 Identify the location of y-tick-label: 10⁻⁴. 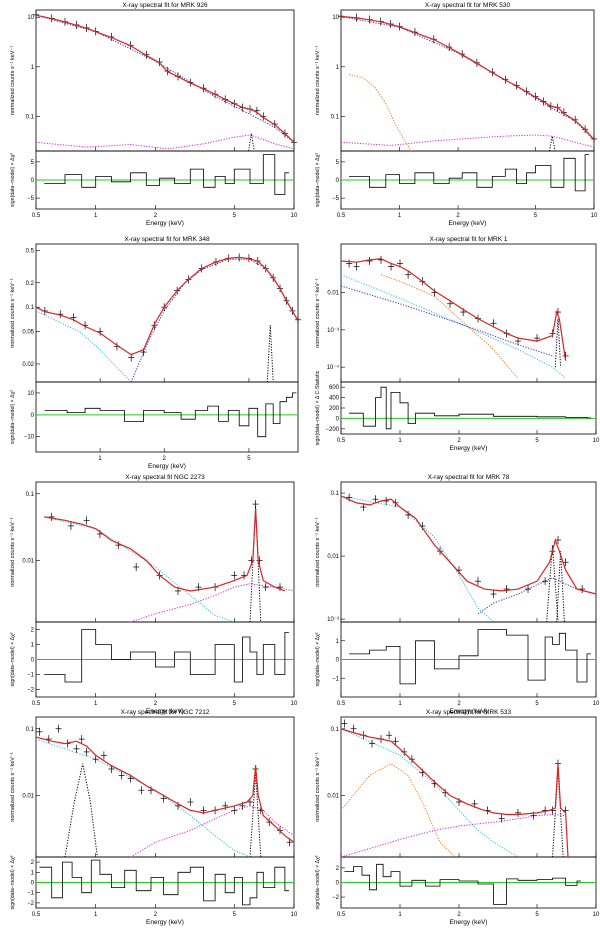
(333, 367).